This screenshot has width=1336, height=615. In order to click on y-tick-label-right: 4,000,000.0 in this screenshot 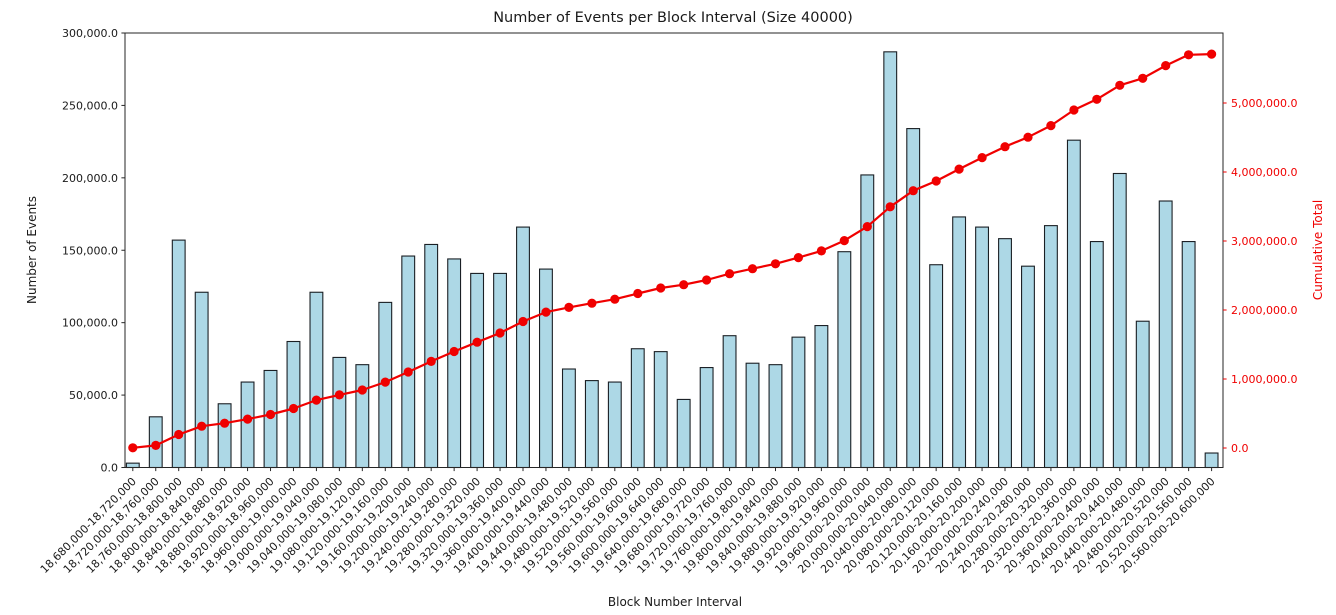, I will do `click(1264, 172)`.